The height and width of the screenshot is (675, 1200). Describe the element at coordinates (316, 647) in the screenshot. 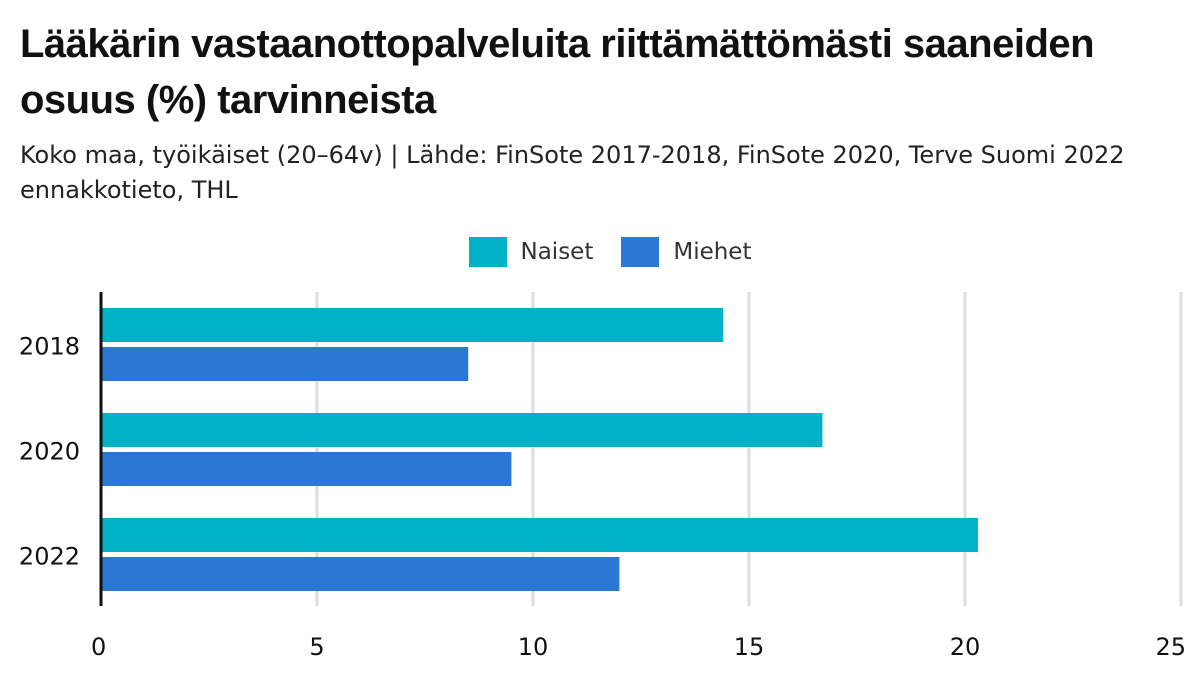

I see `x-tick-label-5: 5` at that location.